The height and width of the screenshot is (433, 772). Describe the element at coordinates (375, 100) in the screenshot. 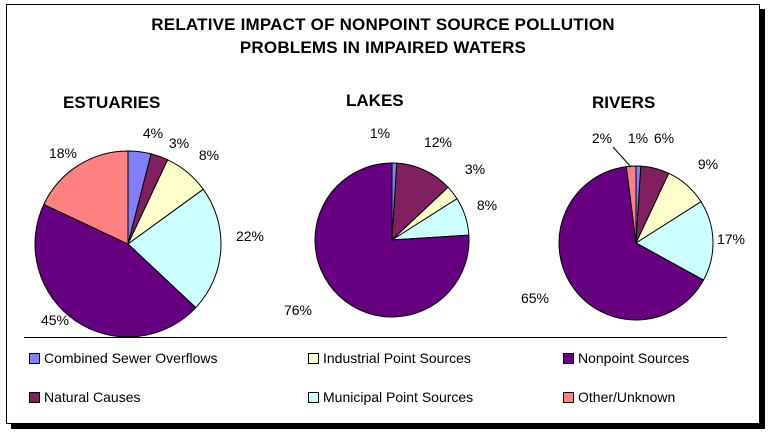

I see `lakes-heading: LAKES` at that location.